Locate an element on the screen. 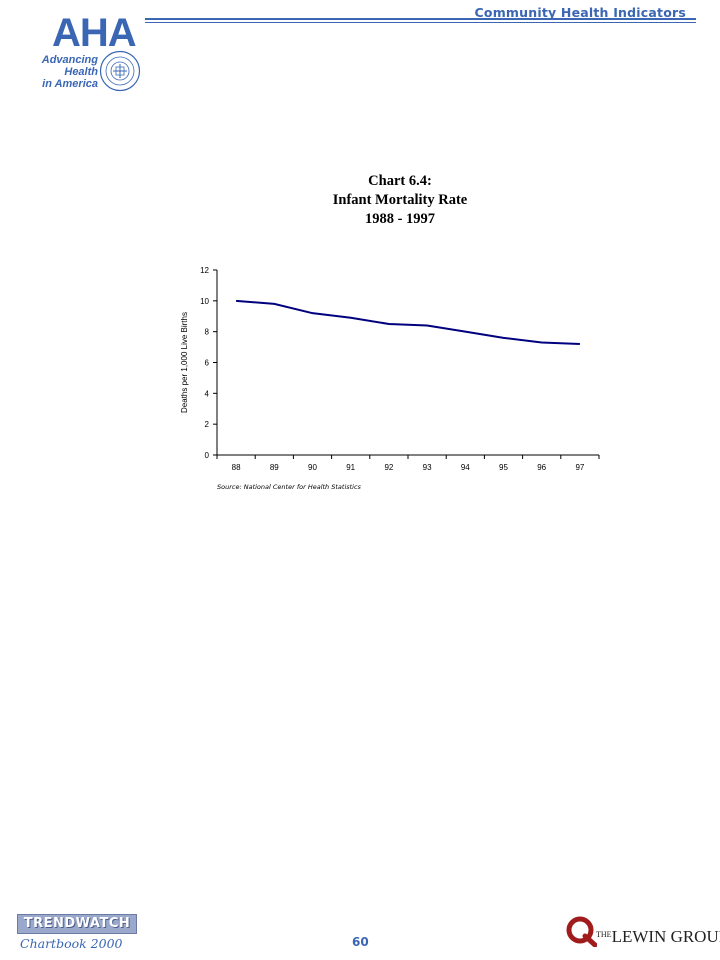  y-tick-label: 12 is located at coordinates (204, 270).